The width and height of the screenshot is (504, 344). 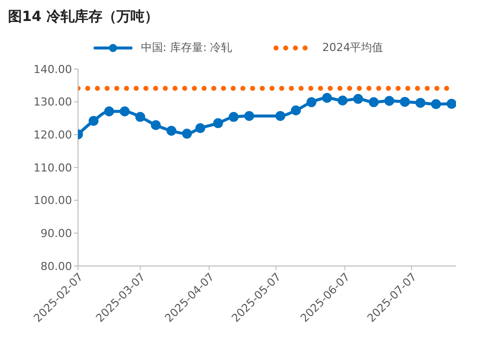 I want to click on y-tick-label: 90.00, so click(x=56, y=233).